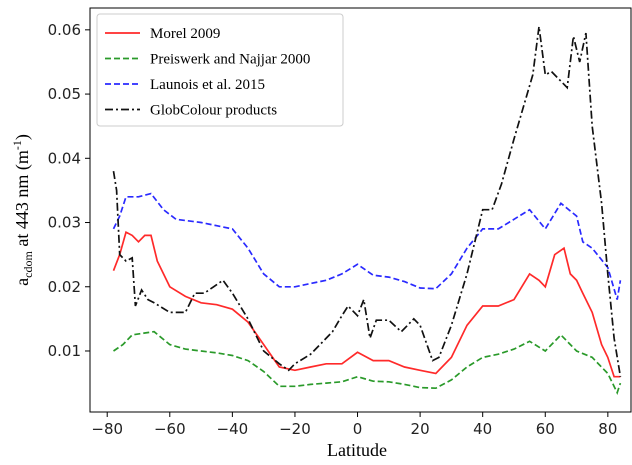 Image resolution: width=632 pixels, height=465 pixels. What do you see at coordinates (17, 145) in the screenshot?
I see `y-label-sup: -1` at bounding box center [17, 145].